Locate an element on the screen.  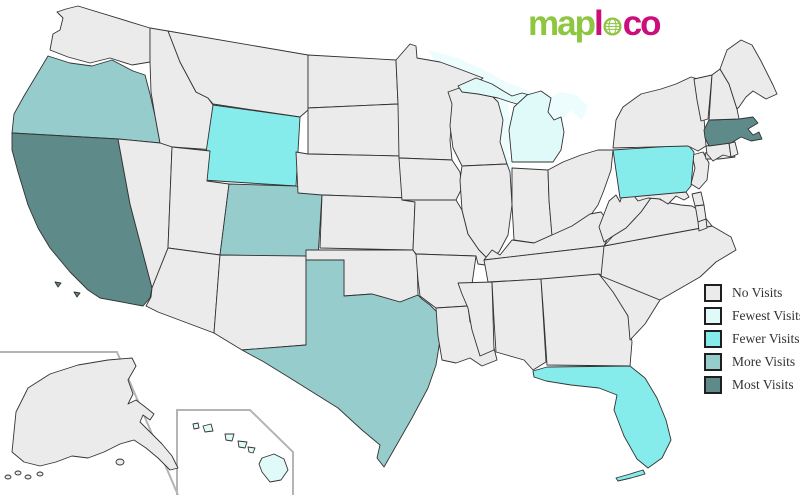
state-colorado is located at coordinates (271, 220).